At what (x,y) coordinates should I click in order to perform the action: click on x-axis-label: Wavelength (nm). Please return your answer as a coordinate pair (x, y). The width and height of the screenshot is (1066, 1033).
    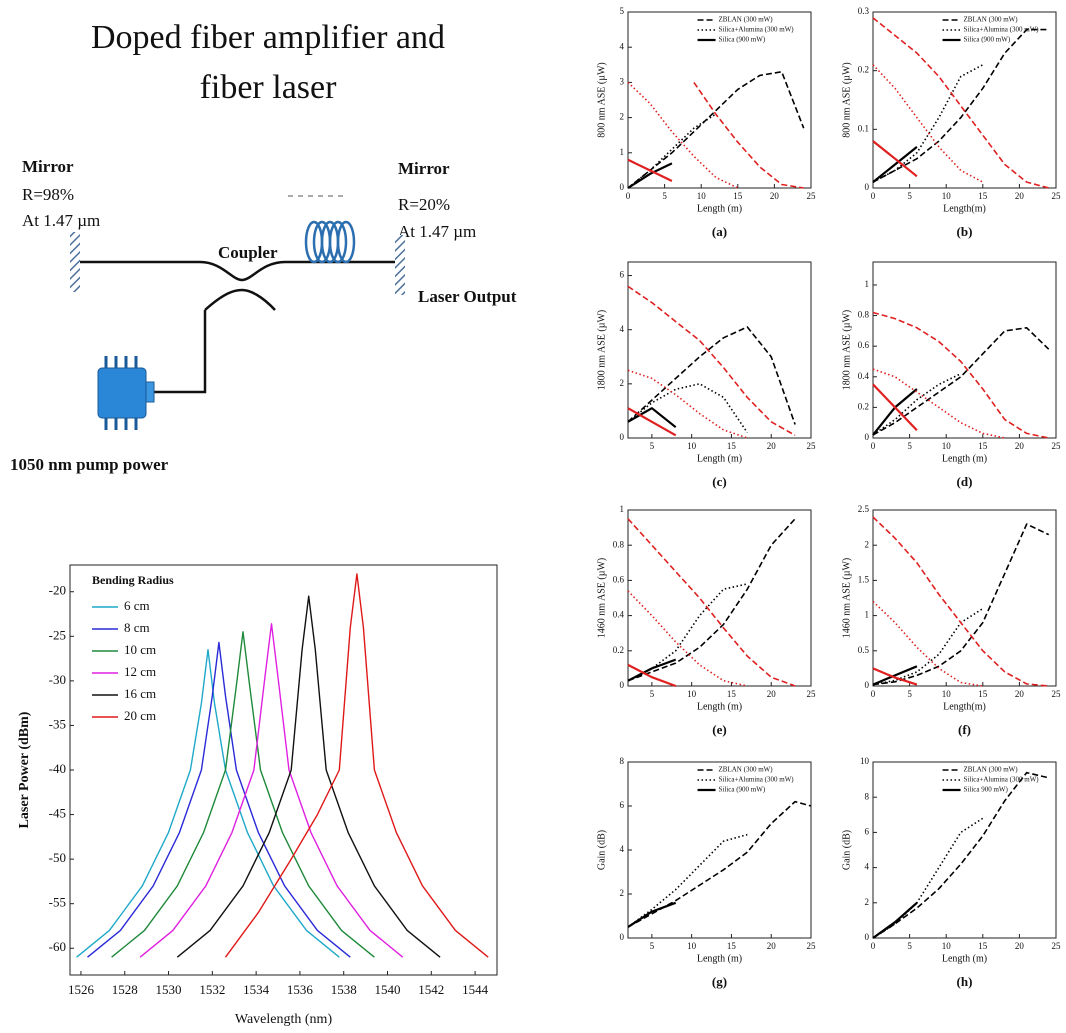
    Looking at the image, I should click on (284, 1019).